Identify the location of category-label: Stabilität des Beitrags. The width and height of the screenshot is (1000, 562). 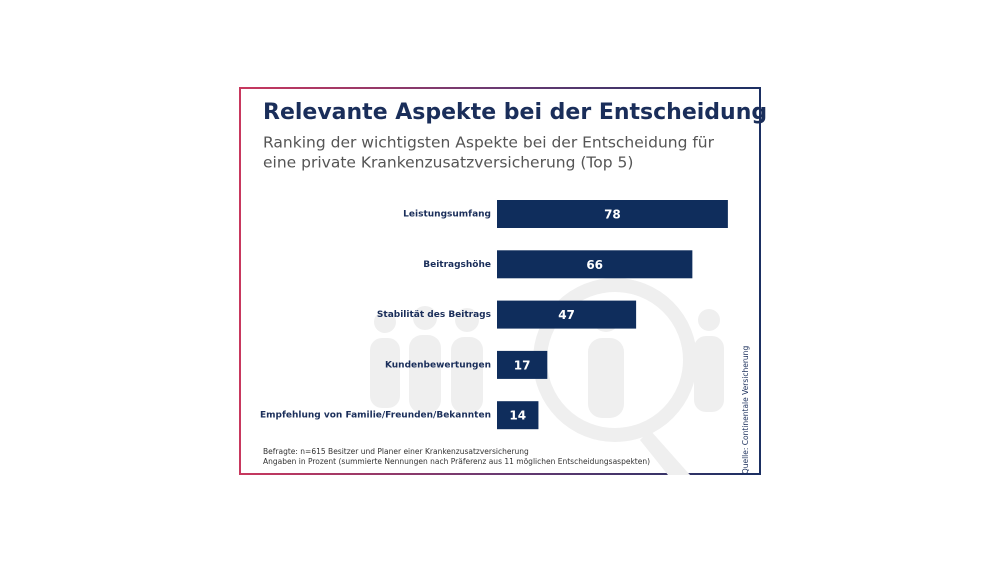
(434, 315).